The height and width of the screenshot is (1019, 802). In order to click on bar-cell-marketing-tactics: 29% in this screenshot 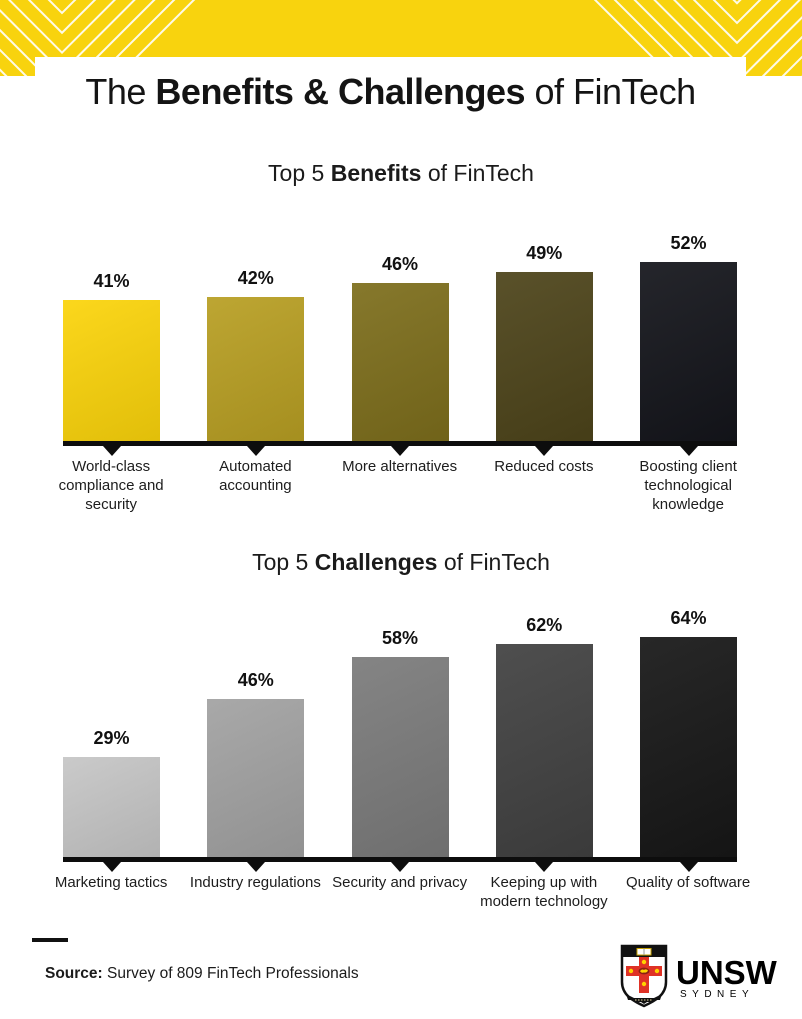, I will do `click(111, 800)`.